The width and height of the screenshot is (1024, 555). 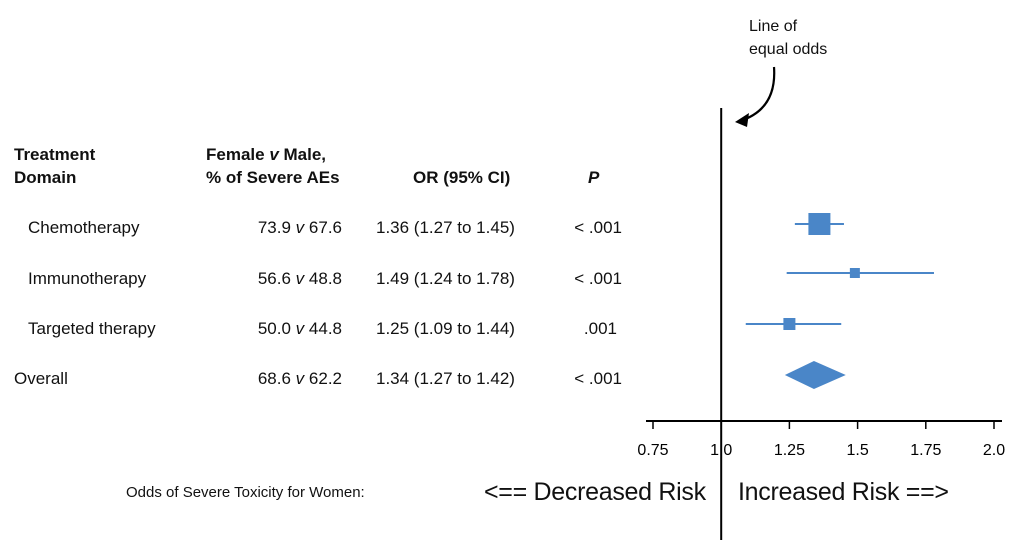 I want to click on header-pct-line1: Female v Male,, so click(x=273, y=154).